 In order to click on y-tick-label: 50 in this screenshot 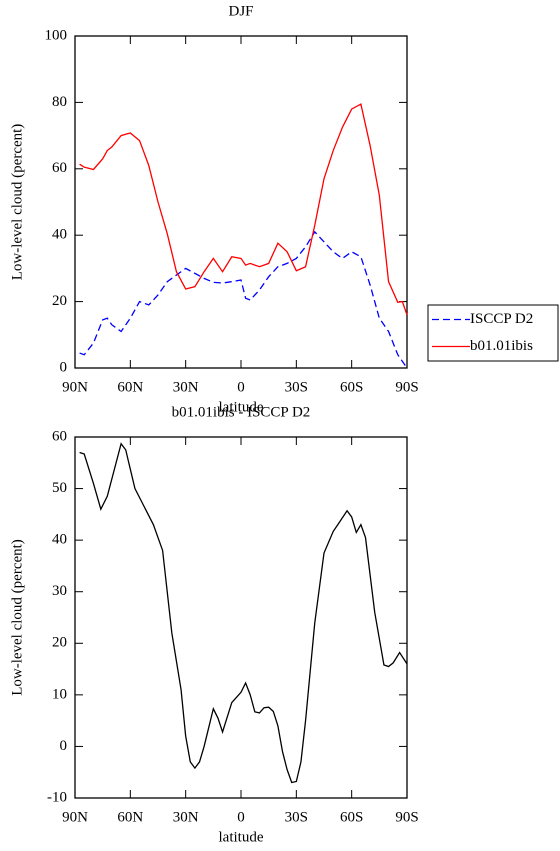, I will do `click(59, 488)`.